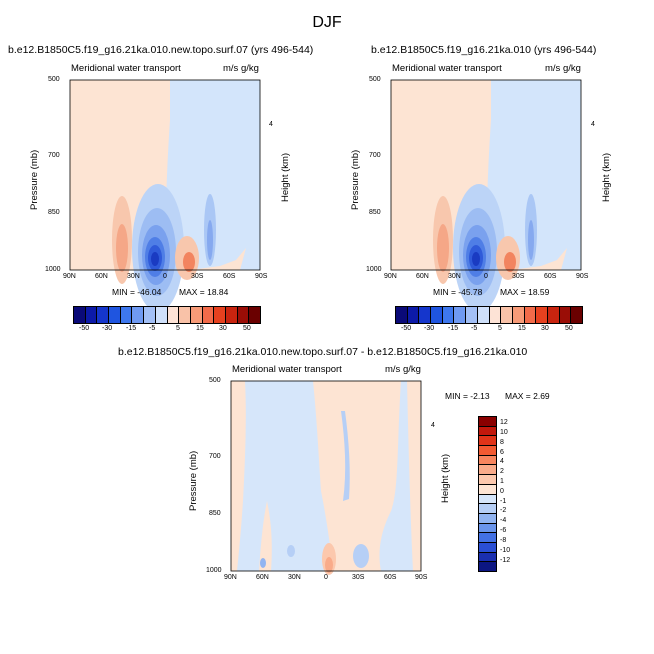 The image size is (654, 654). Describe the element at coordinates (178, 328) in the screenshot. I see `panel-1-colorbar-label-5: 5` at that location.